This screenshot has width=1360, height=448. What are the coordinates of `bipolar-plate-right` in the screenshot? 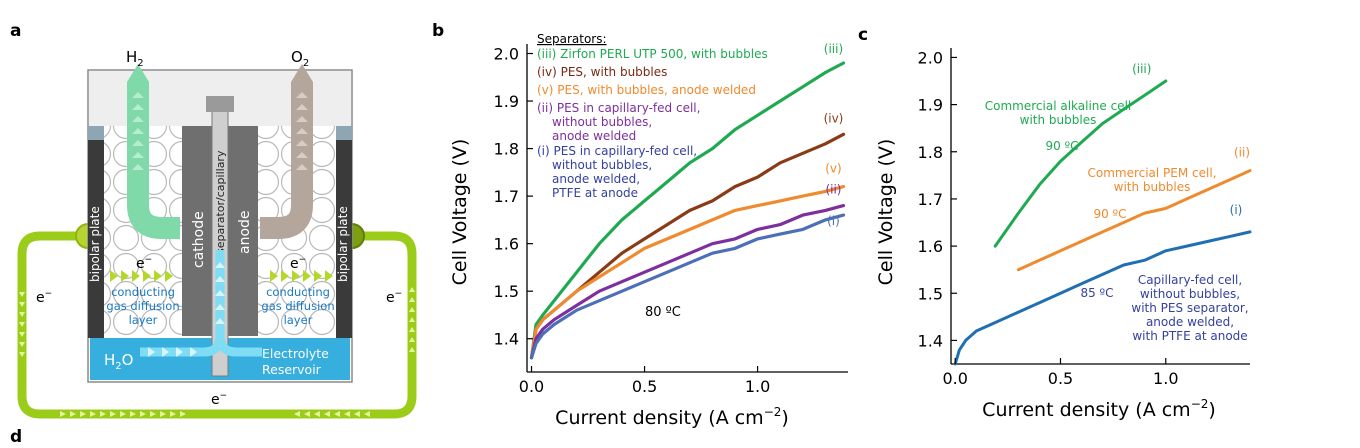 It's located at (344, 239).